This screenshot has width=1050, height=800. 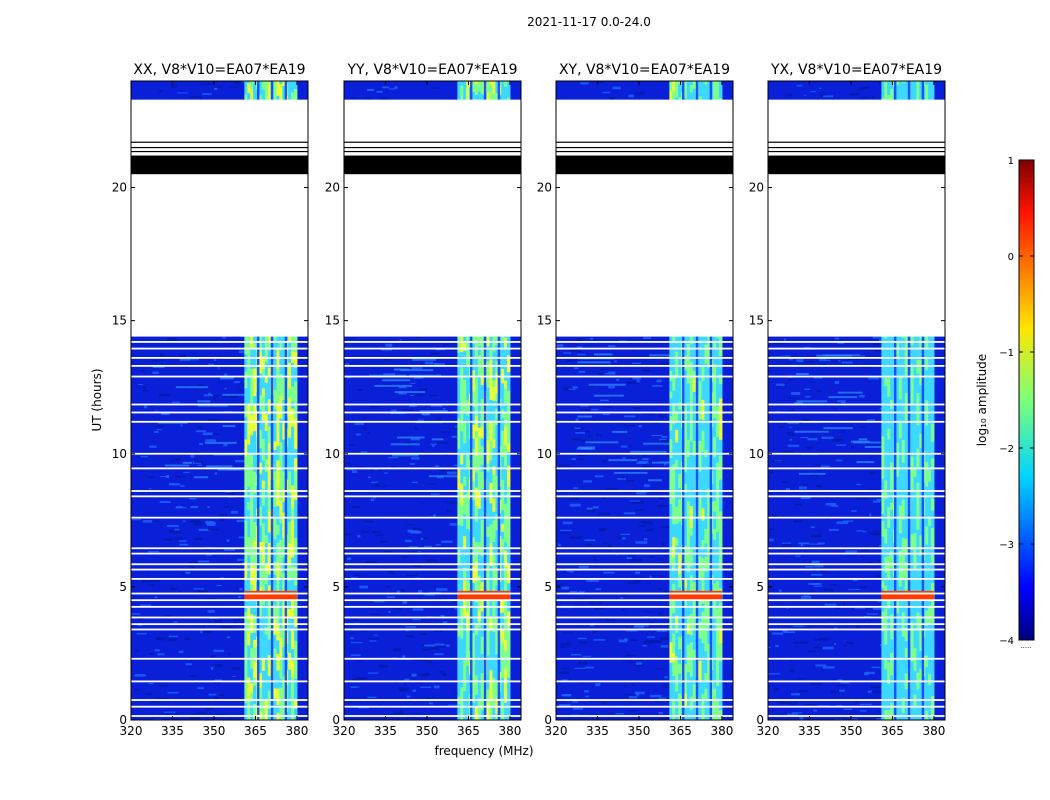 What do you see at coordinates (1006, 641) in the screenshot?
I see `colorbar-tick-label: −4` at bounding box center [1006, 641].